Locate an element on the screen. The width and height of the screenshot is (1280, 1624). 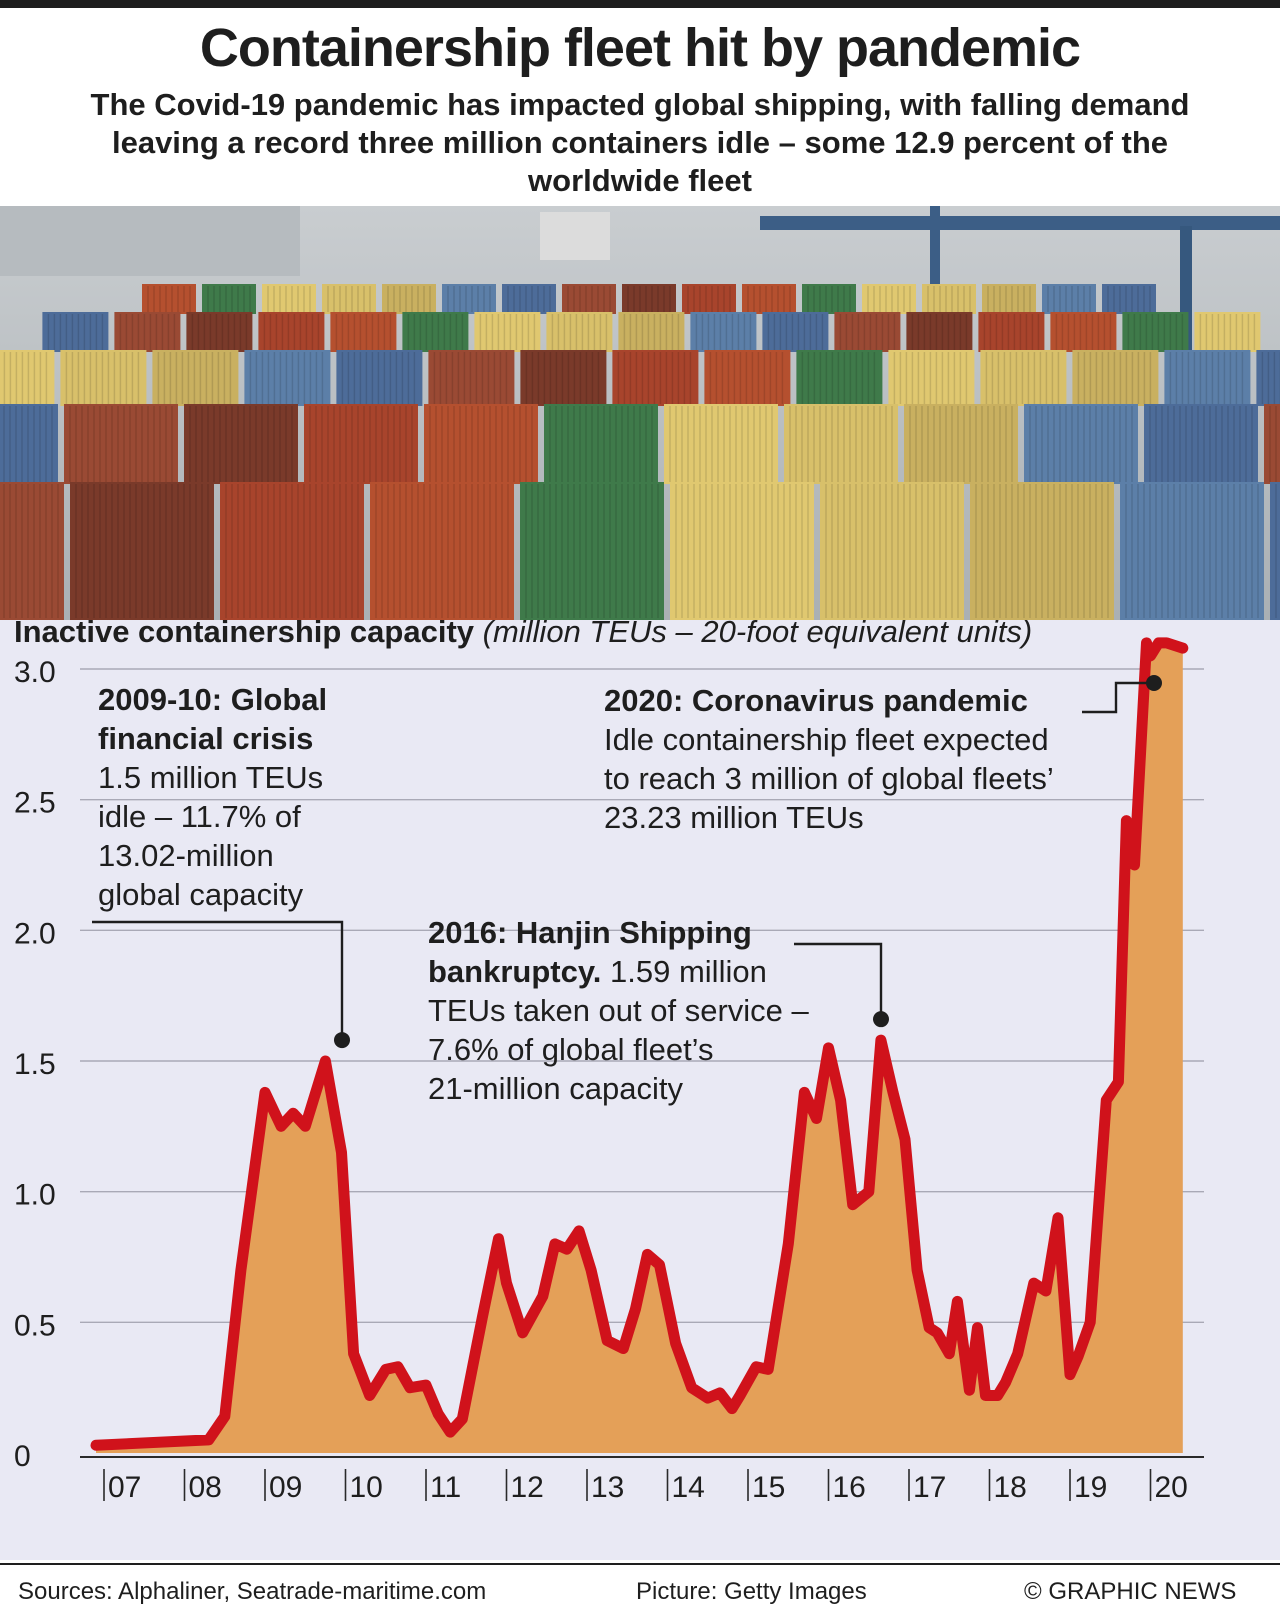
hanjin-annotation-line: bankruptcy. 1.59 million is located at coordinates (597, 971).